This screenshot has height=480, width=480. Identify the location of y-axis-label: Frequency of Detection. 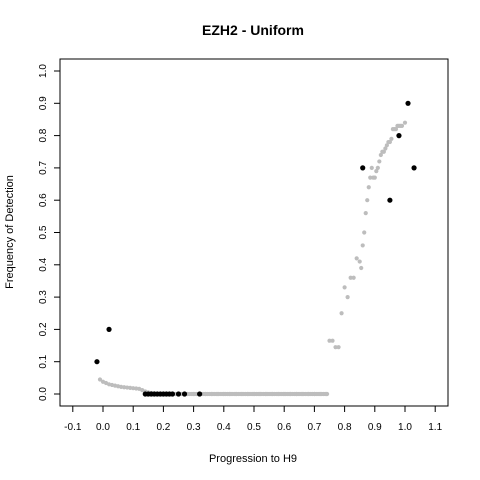
(10, 232).